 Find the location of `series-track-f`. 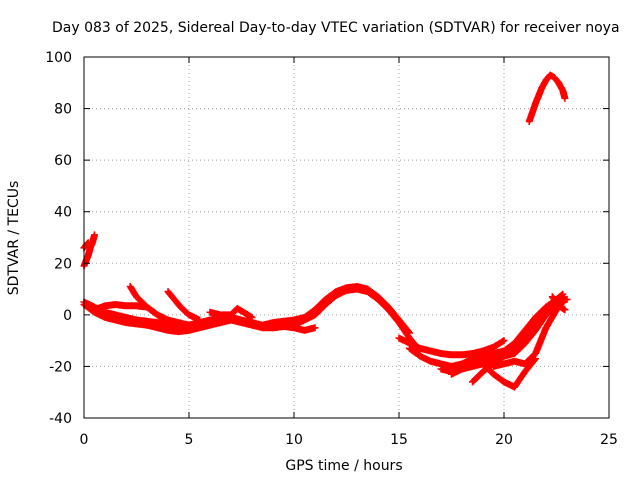

series-track-f is located at coordinates (231, 312).